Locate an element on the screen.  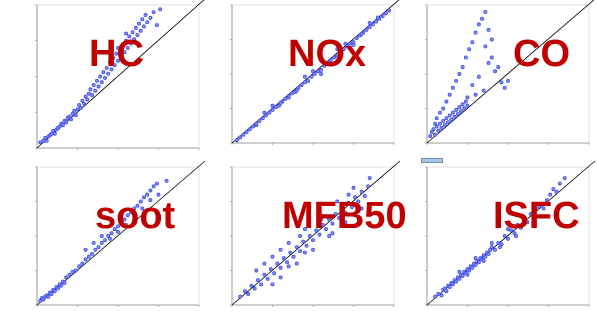
panel-isfc: ISFC is located at coordinates (509, 237).